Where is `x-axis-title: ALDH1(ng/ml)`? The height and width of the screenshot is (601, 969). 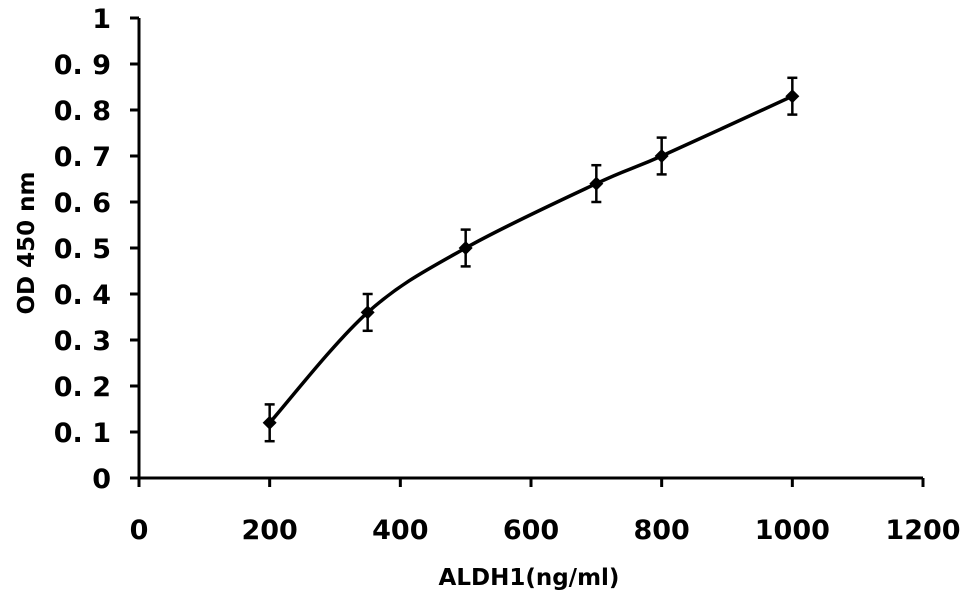
x-axis-title: ALDH1(ng/ml) is located at coordinates (529, 578).